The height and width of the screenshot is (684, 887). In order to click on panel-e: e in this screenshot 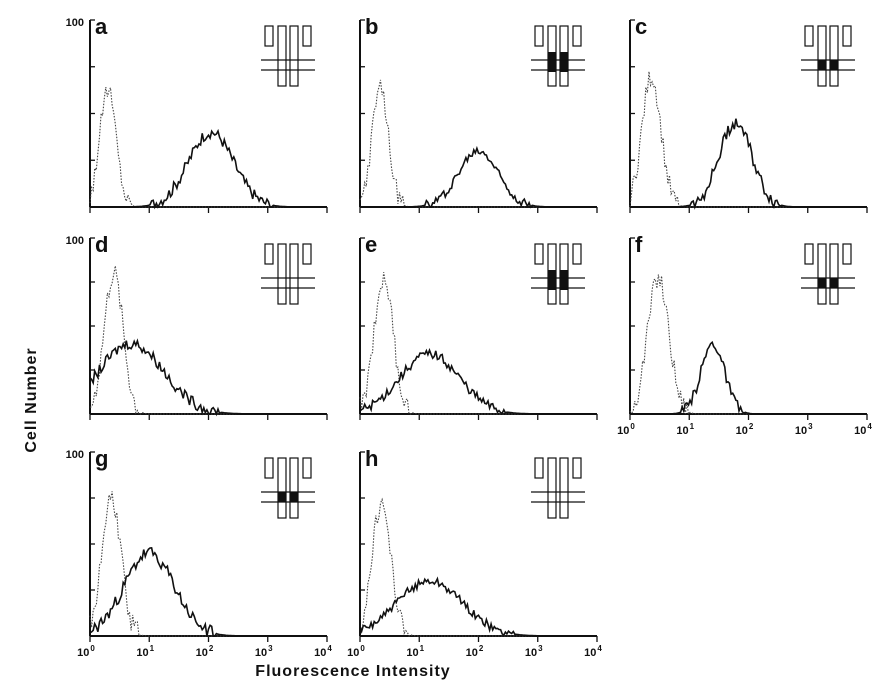, I will do `click(478, 326)`.